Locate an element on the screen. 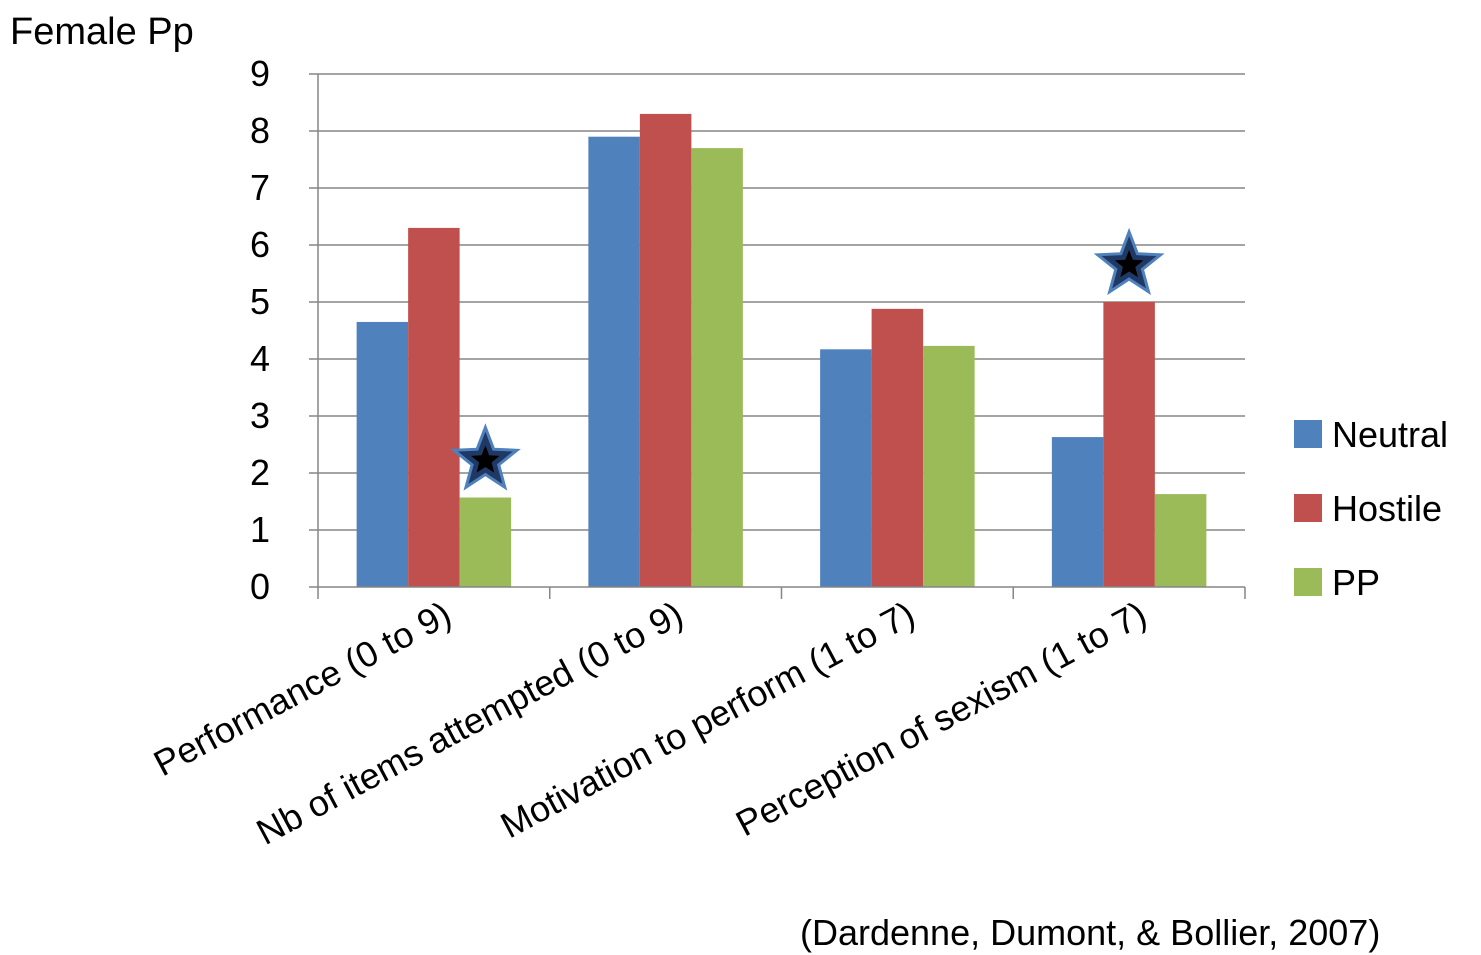 The width and height of the screenshot is (1481, 955). y-tick-label: 3 is located at coordinates (260, 415).